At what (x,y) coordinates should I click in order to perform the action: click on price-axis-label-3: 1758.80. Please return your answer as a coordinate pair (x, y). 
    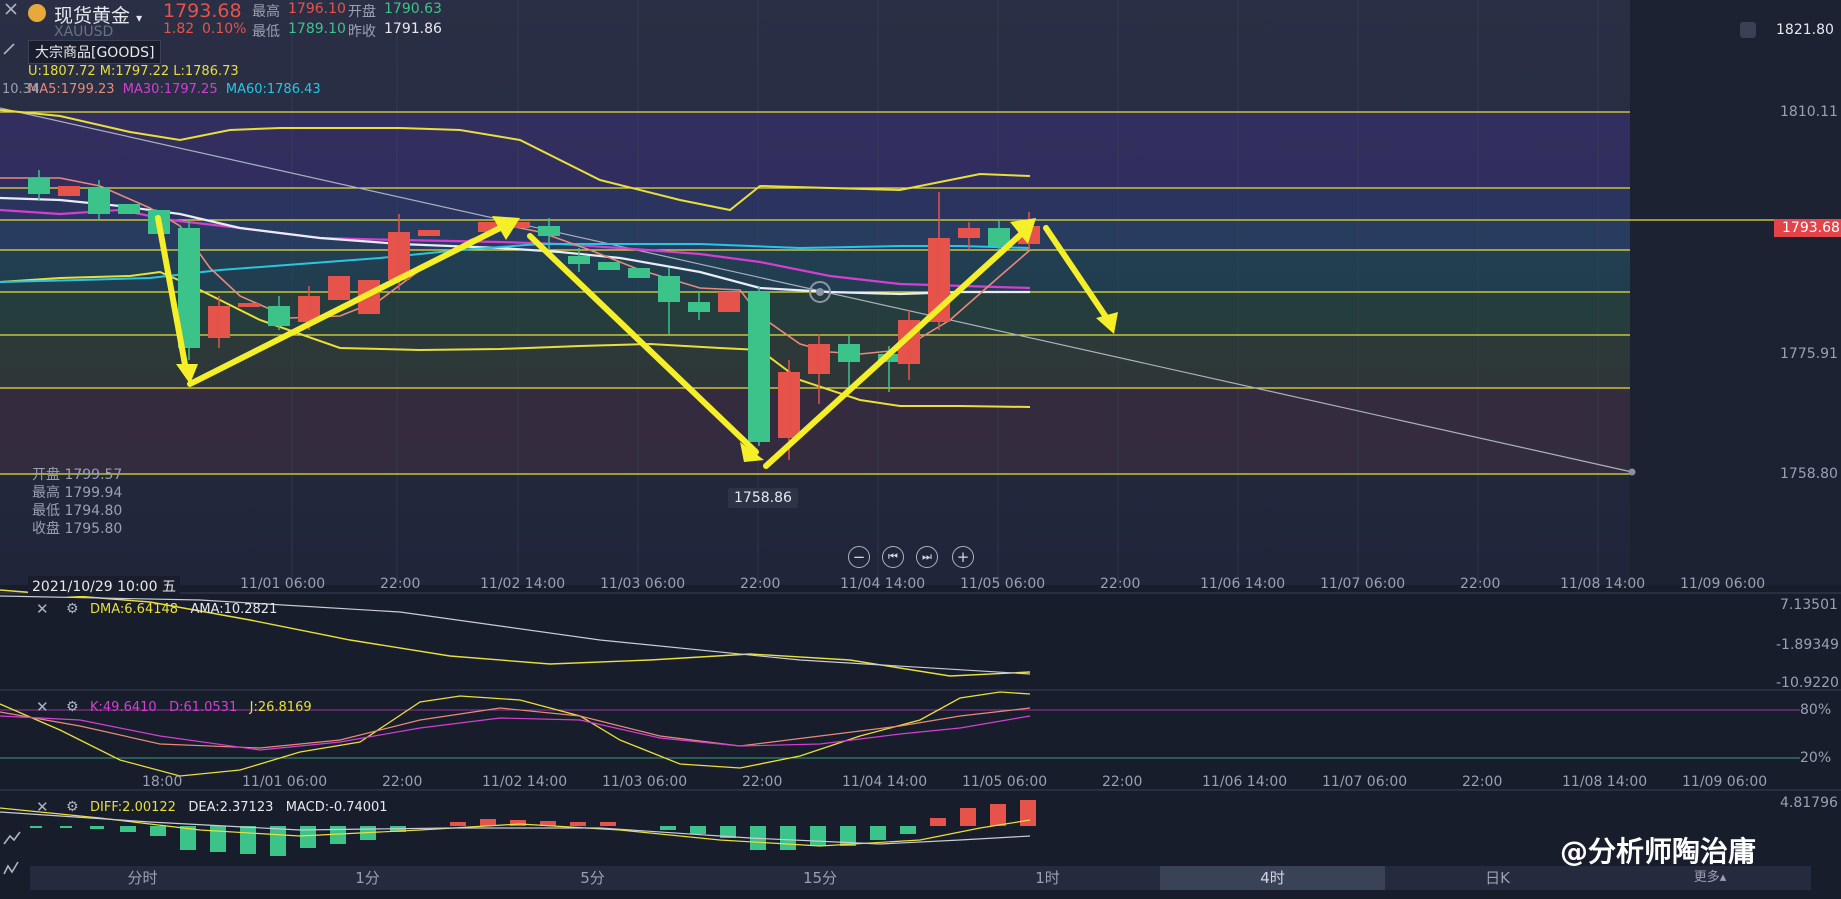
    Looking at the image, I should click on (1809, 474).